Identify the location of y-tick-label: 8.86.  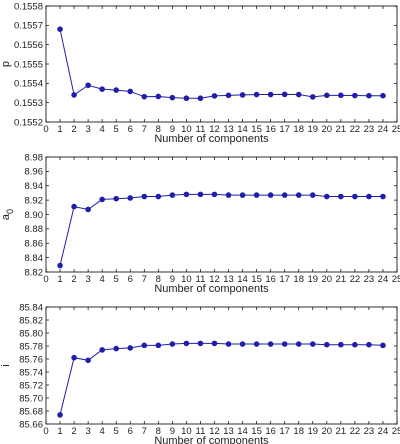
(34, 244).